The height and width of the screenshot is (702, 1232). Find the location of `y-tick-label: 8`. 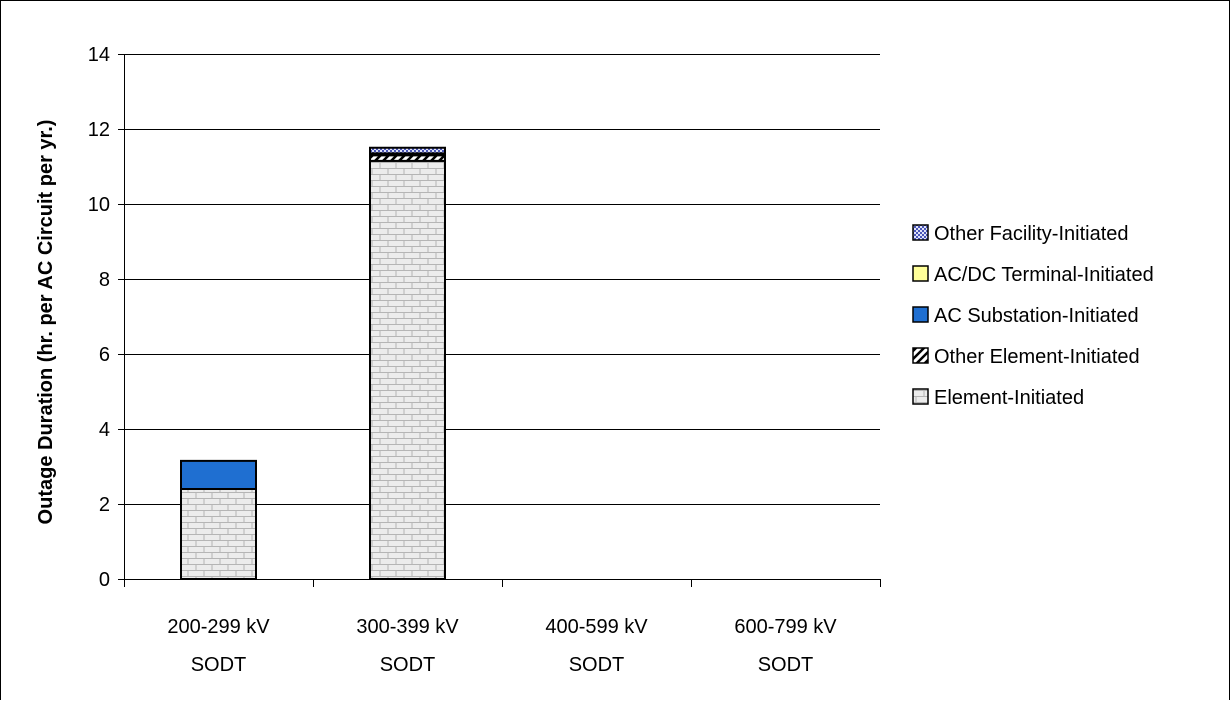

y-tick-label: 8 is located at coordinates (104, 280).